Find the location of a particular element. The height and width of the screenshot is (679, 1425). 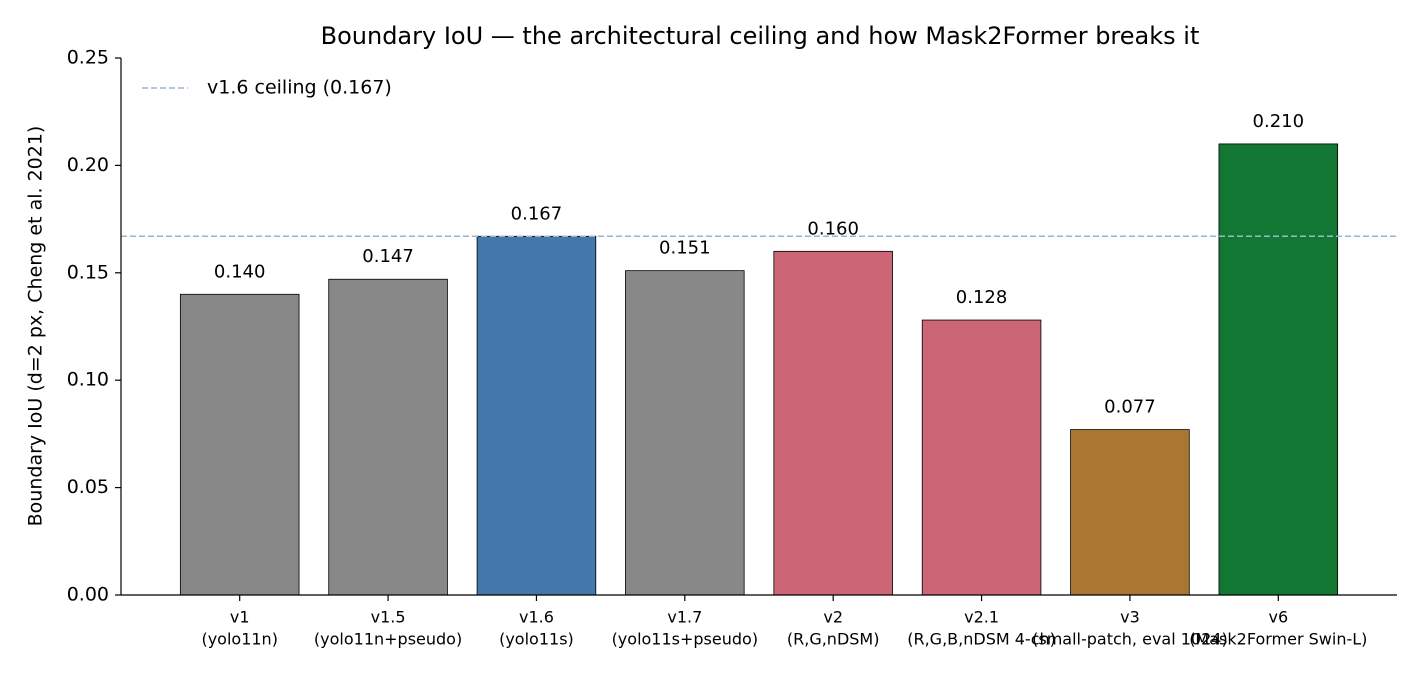

y-tick-label: 0.10 is located at coordinates (88, 380).